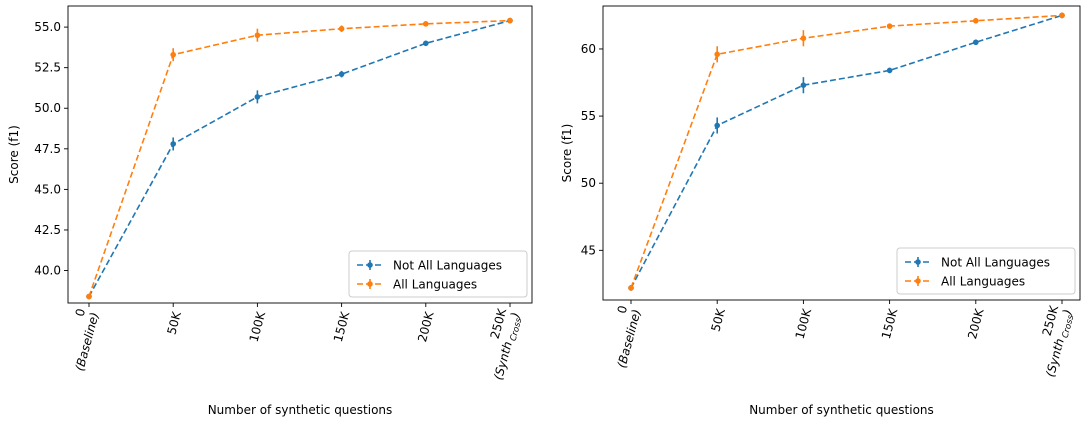 The width and height of the screenshot is (1085, 425). I want to click on y-tick-label: 50, so click(588, 183).